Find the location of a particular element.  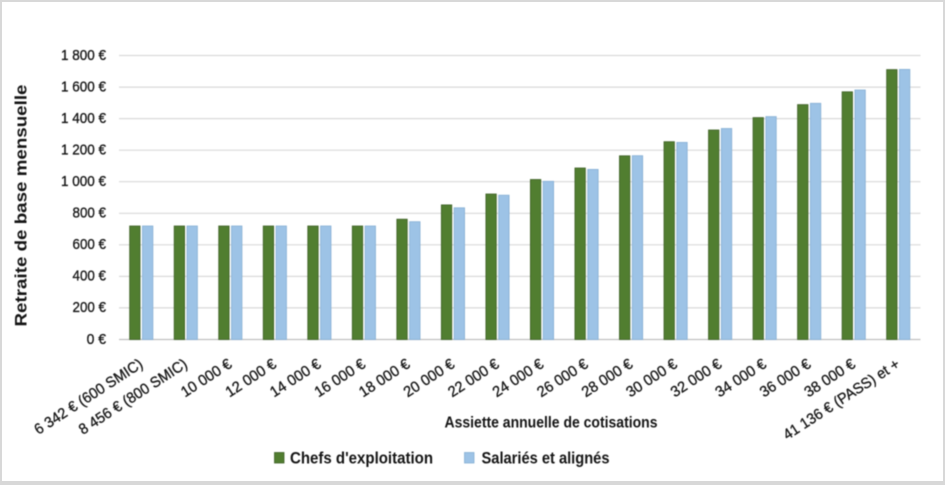

svg-text: 1 800 € is located at coordinates (84, 55).